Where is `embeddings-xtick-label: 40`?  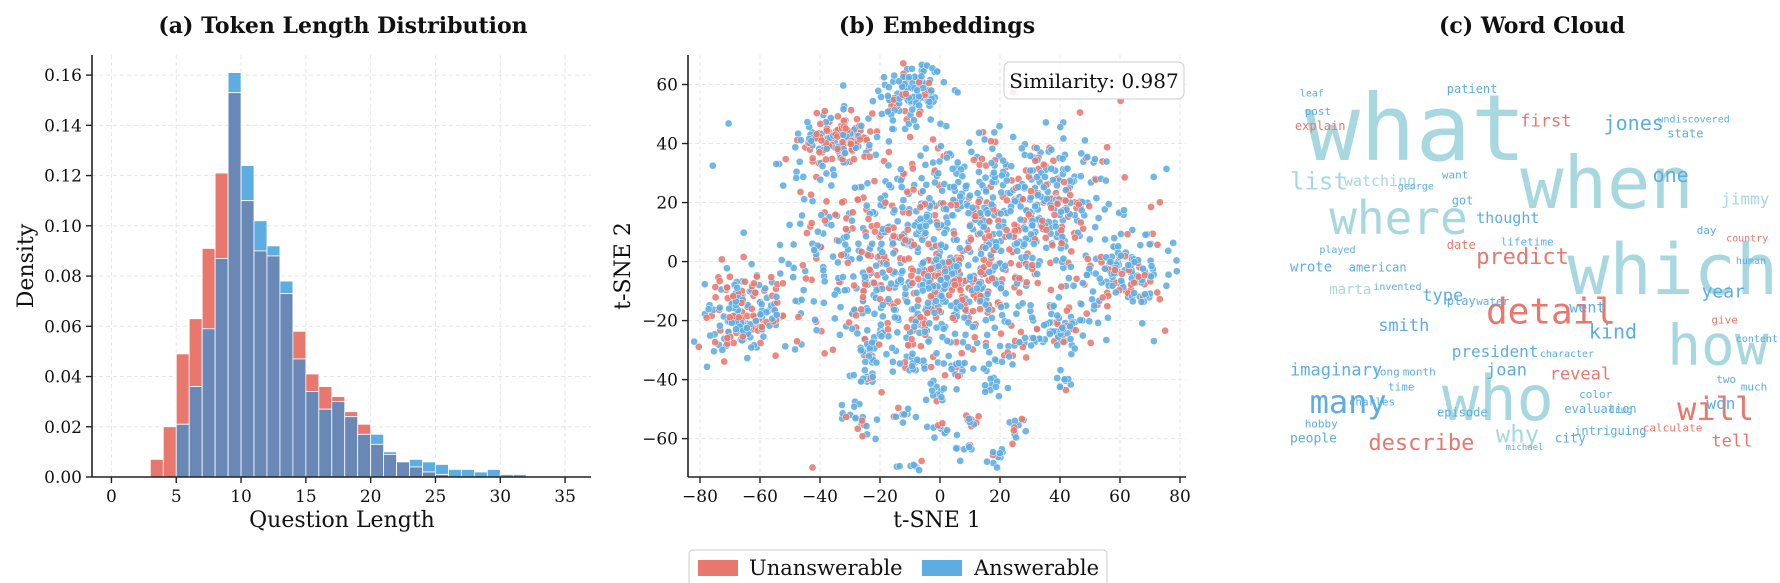 embeddings-xtick-label: 40 is located at coordinates (1060, 497).